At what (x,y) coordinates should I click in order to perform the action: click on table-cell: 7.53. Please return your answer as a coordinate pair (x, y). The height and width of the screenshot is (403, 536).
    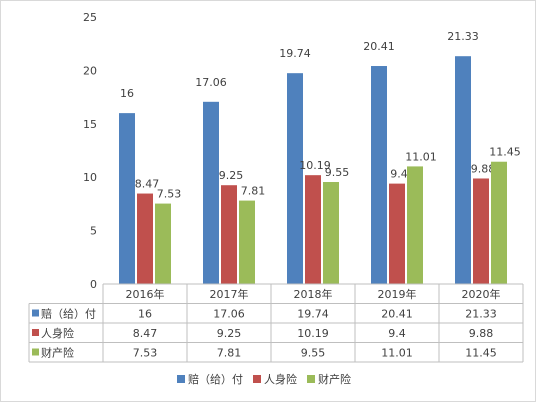
    Looking at the image, I should click on (145, 353).